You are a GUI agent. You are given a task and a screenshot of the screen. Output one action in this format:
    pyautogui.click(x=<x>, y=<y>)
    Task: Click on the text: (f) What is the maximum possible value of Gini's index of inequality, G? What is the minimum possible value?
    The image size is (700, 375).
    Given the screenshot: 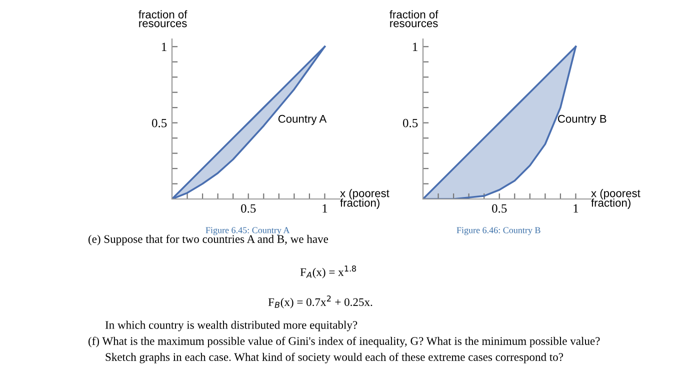 What is the action you would take?
    pyautogui.click(x=344, y=342)
    